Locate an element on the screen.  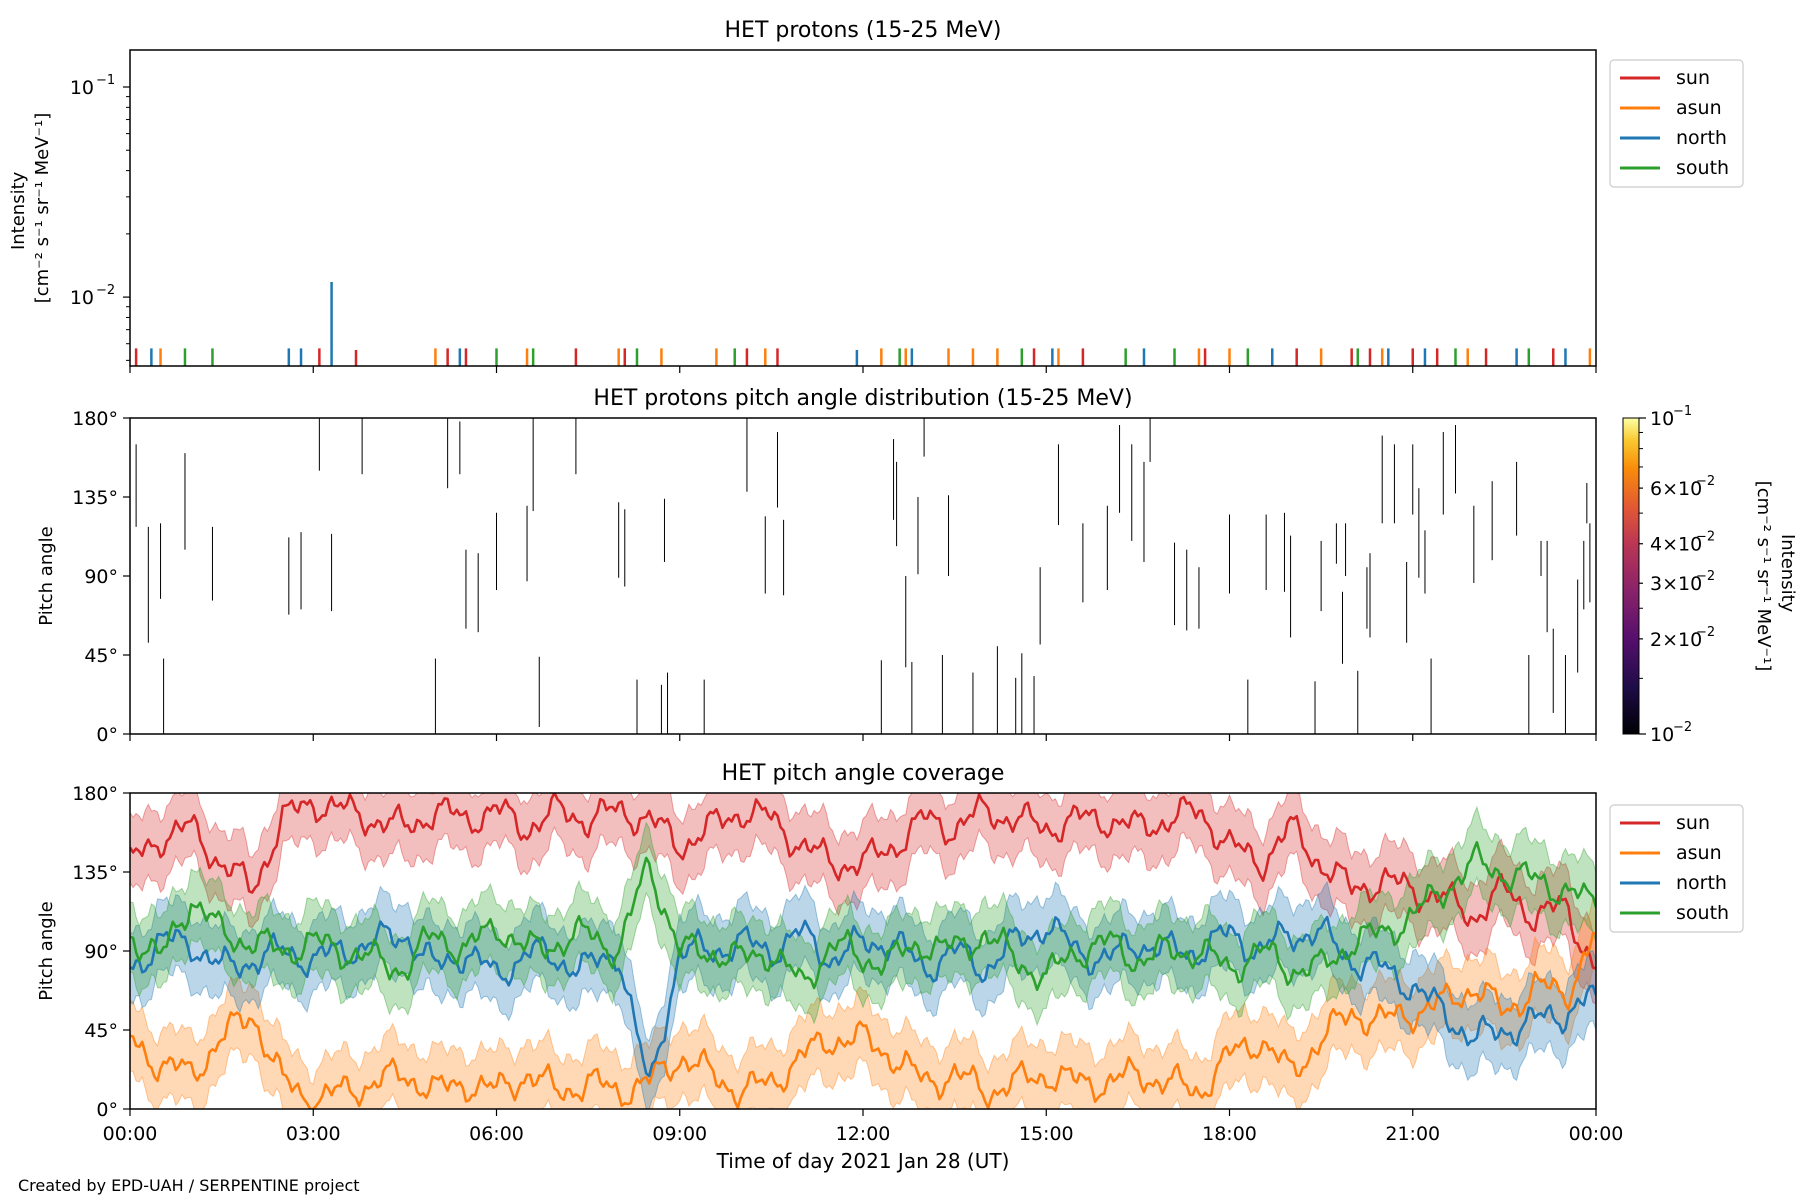
coverage-line-north is located at coordinates (863, 996).